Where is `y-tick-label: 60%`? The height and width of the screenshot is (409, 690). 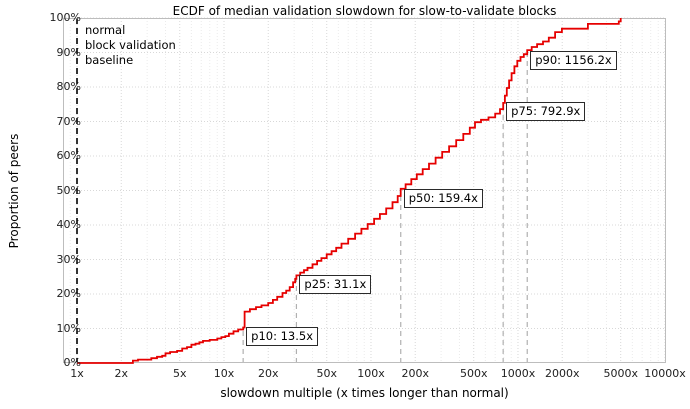
y-tick-label: 60% is located at coordinates (68, 155).